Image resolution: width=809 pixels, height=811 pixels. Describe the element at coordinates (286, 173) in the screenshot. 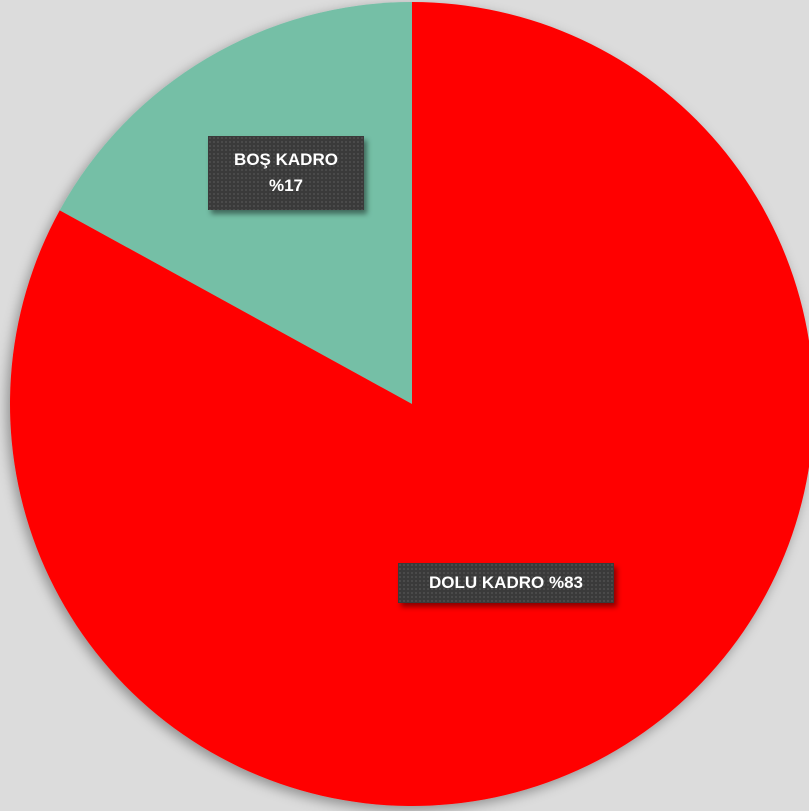

I see `data-label-bos-kadro: BOŞ KADRO %17` at that location.